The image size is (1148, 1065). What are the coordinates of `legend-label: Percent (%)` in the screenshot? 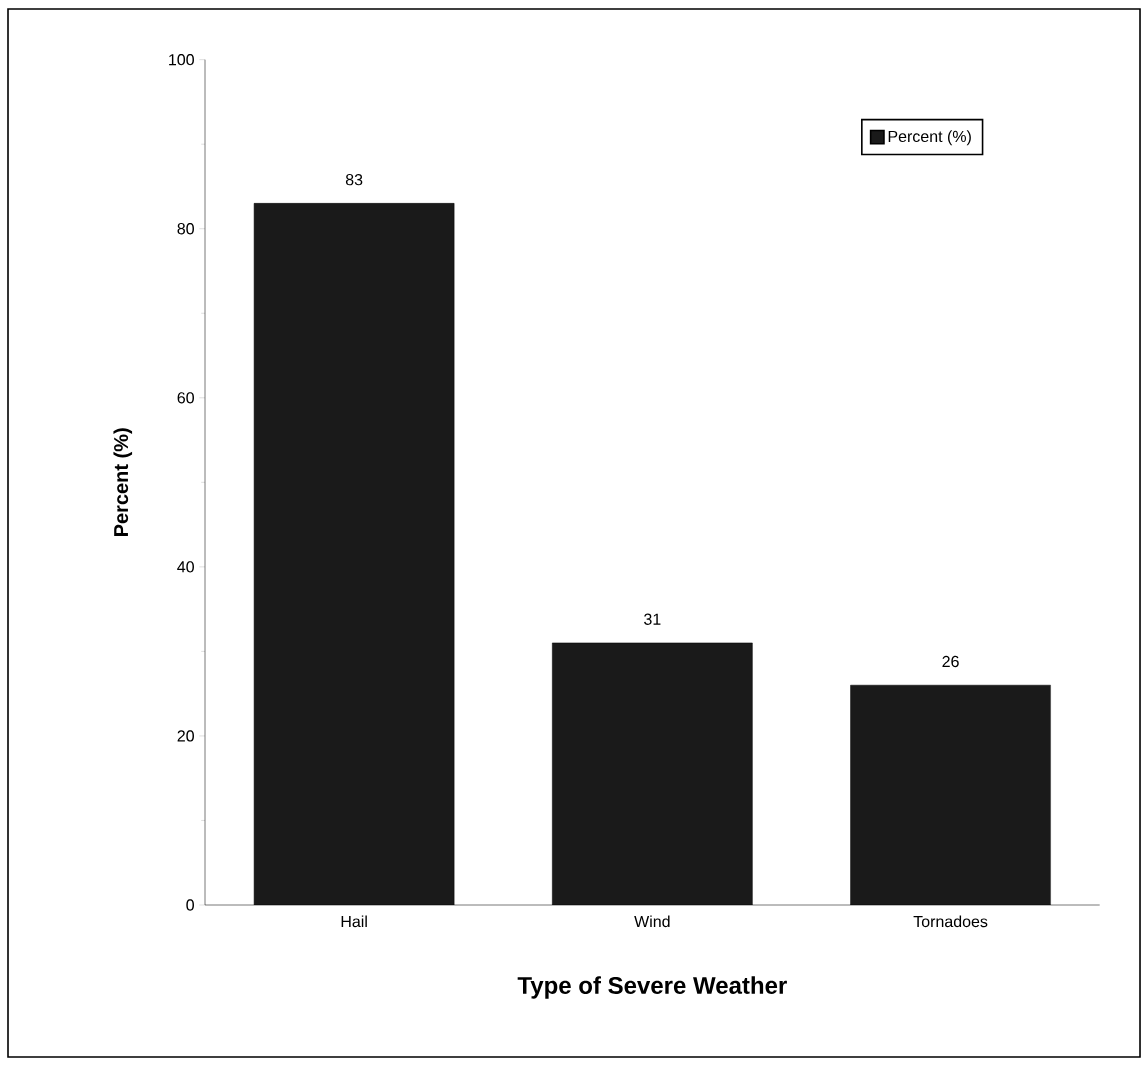 It's located at (929, 138).